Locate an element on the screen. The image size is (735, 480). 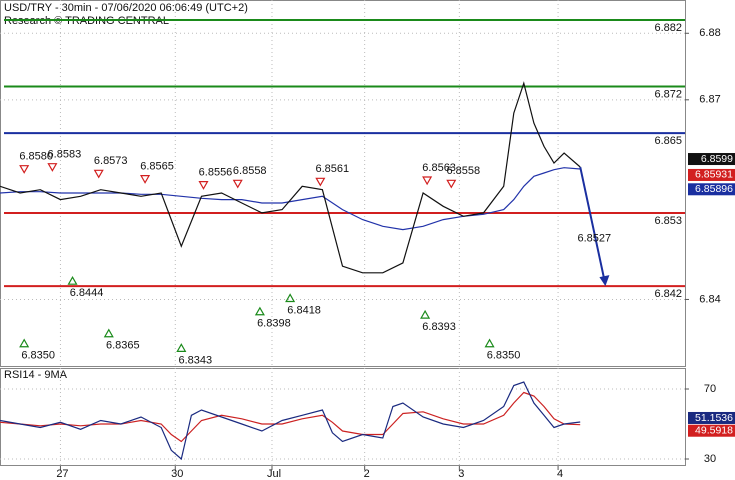
y-tick-label: 6.87 is located at coordinates (709, 100).